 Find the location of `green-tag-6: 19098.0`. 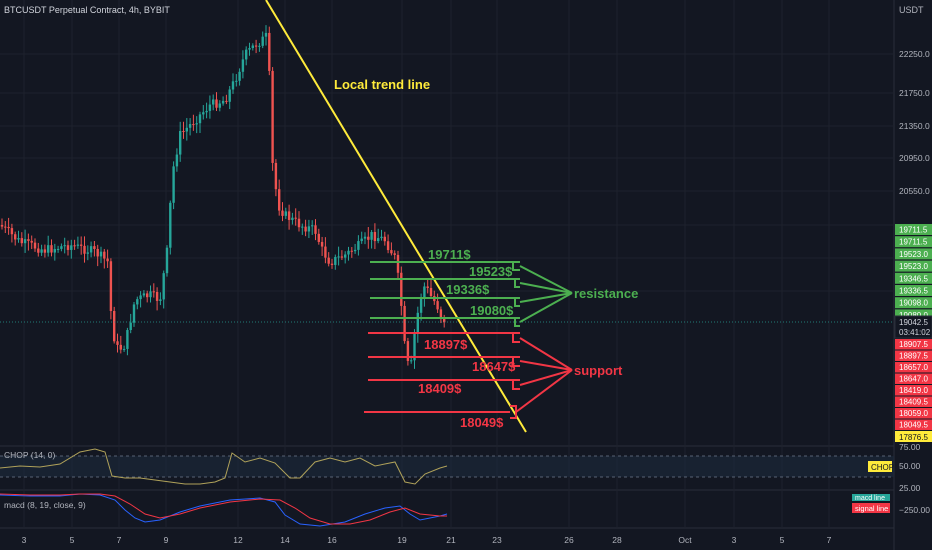

green-tag-6: 19098.0 is located at coordinates (913, 303).